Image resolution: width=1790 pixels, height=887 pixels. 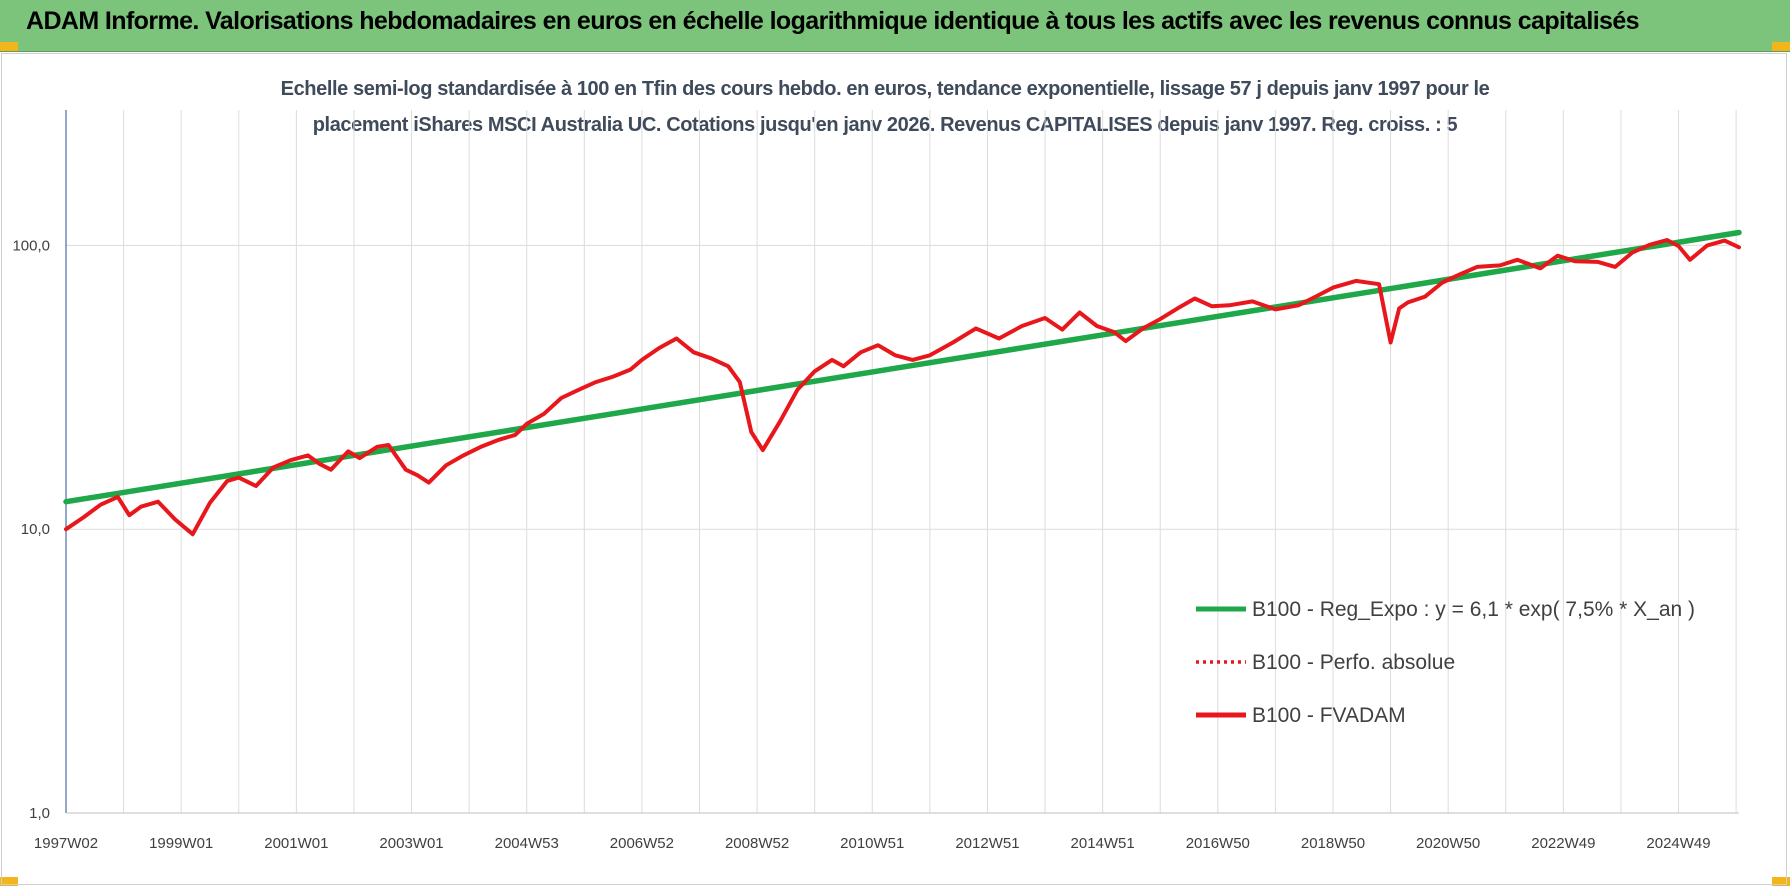 What do you see at coordinates (39, 813) in the screenshot?
I see `y-tick-label: 1,0` at bounding box center [39, 813].